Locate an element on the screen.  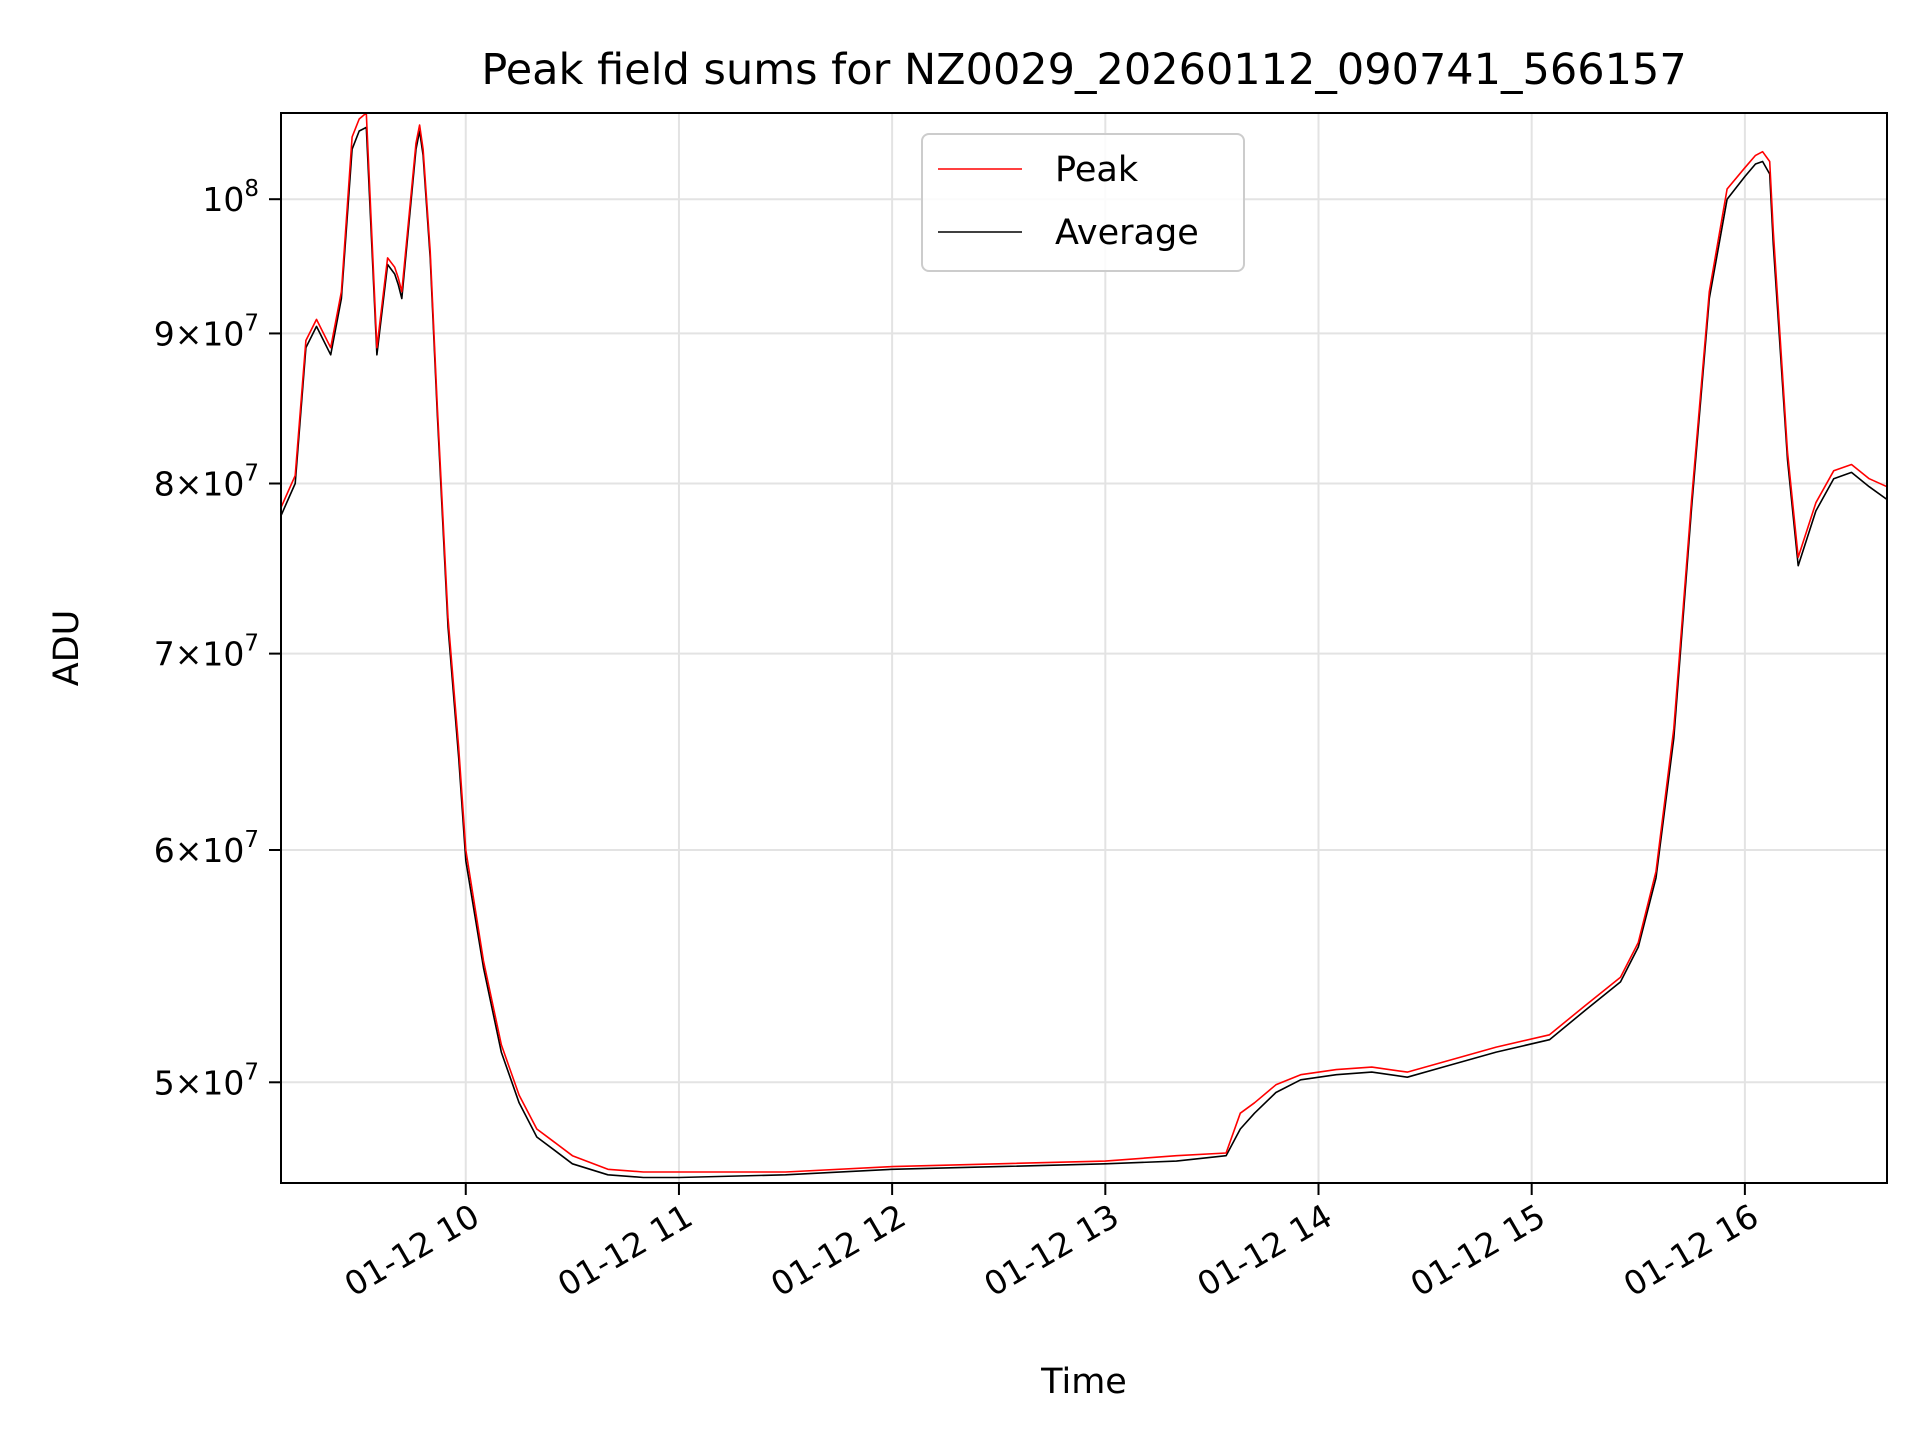
legend-label-peak: Peak is located at coordinates (1097, 170).